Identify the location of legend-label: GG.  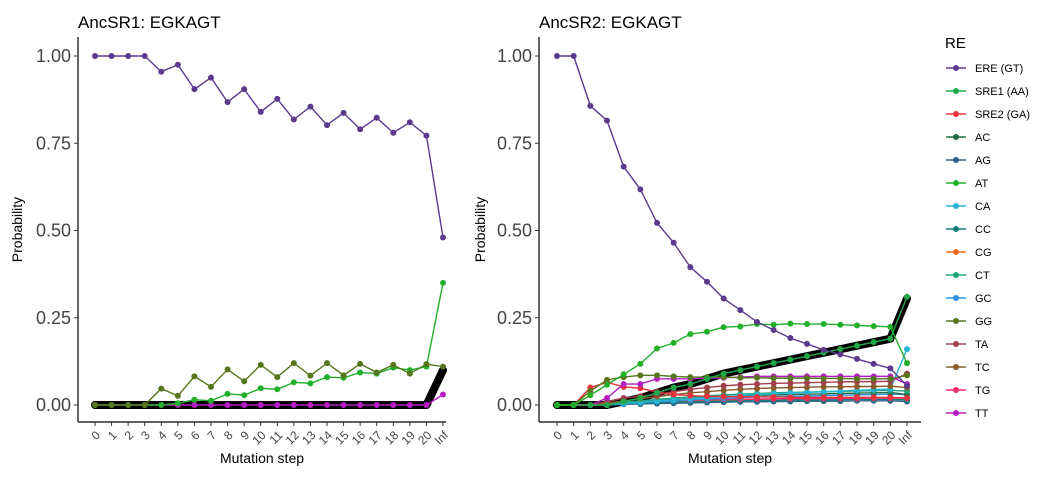
(983, 322).